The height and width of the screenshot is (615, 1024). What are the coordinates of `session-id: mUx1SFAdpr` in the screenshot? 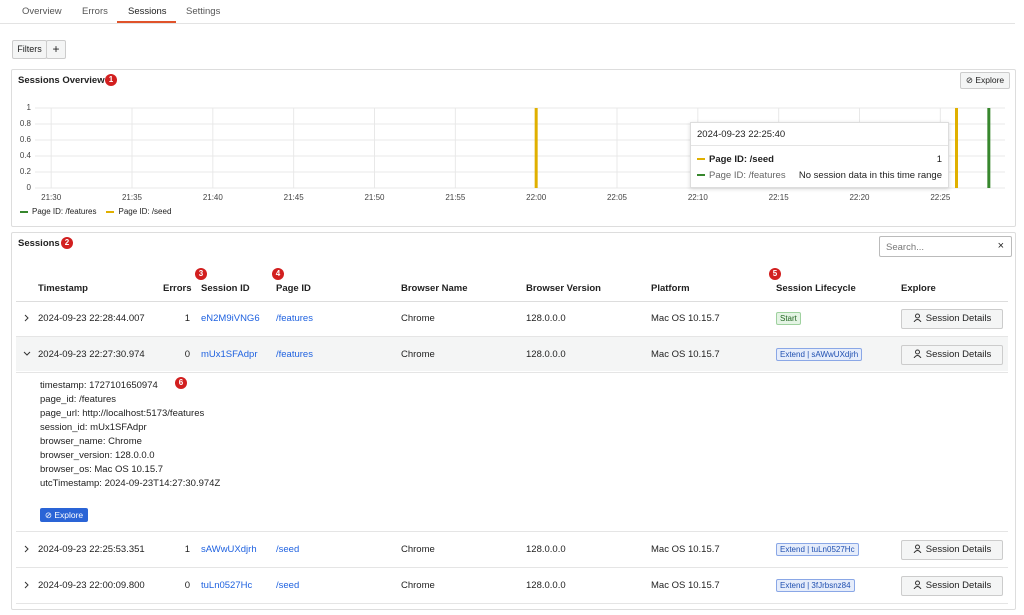 It's located at (229, 354).